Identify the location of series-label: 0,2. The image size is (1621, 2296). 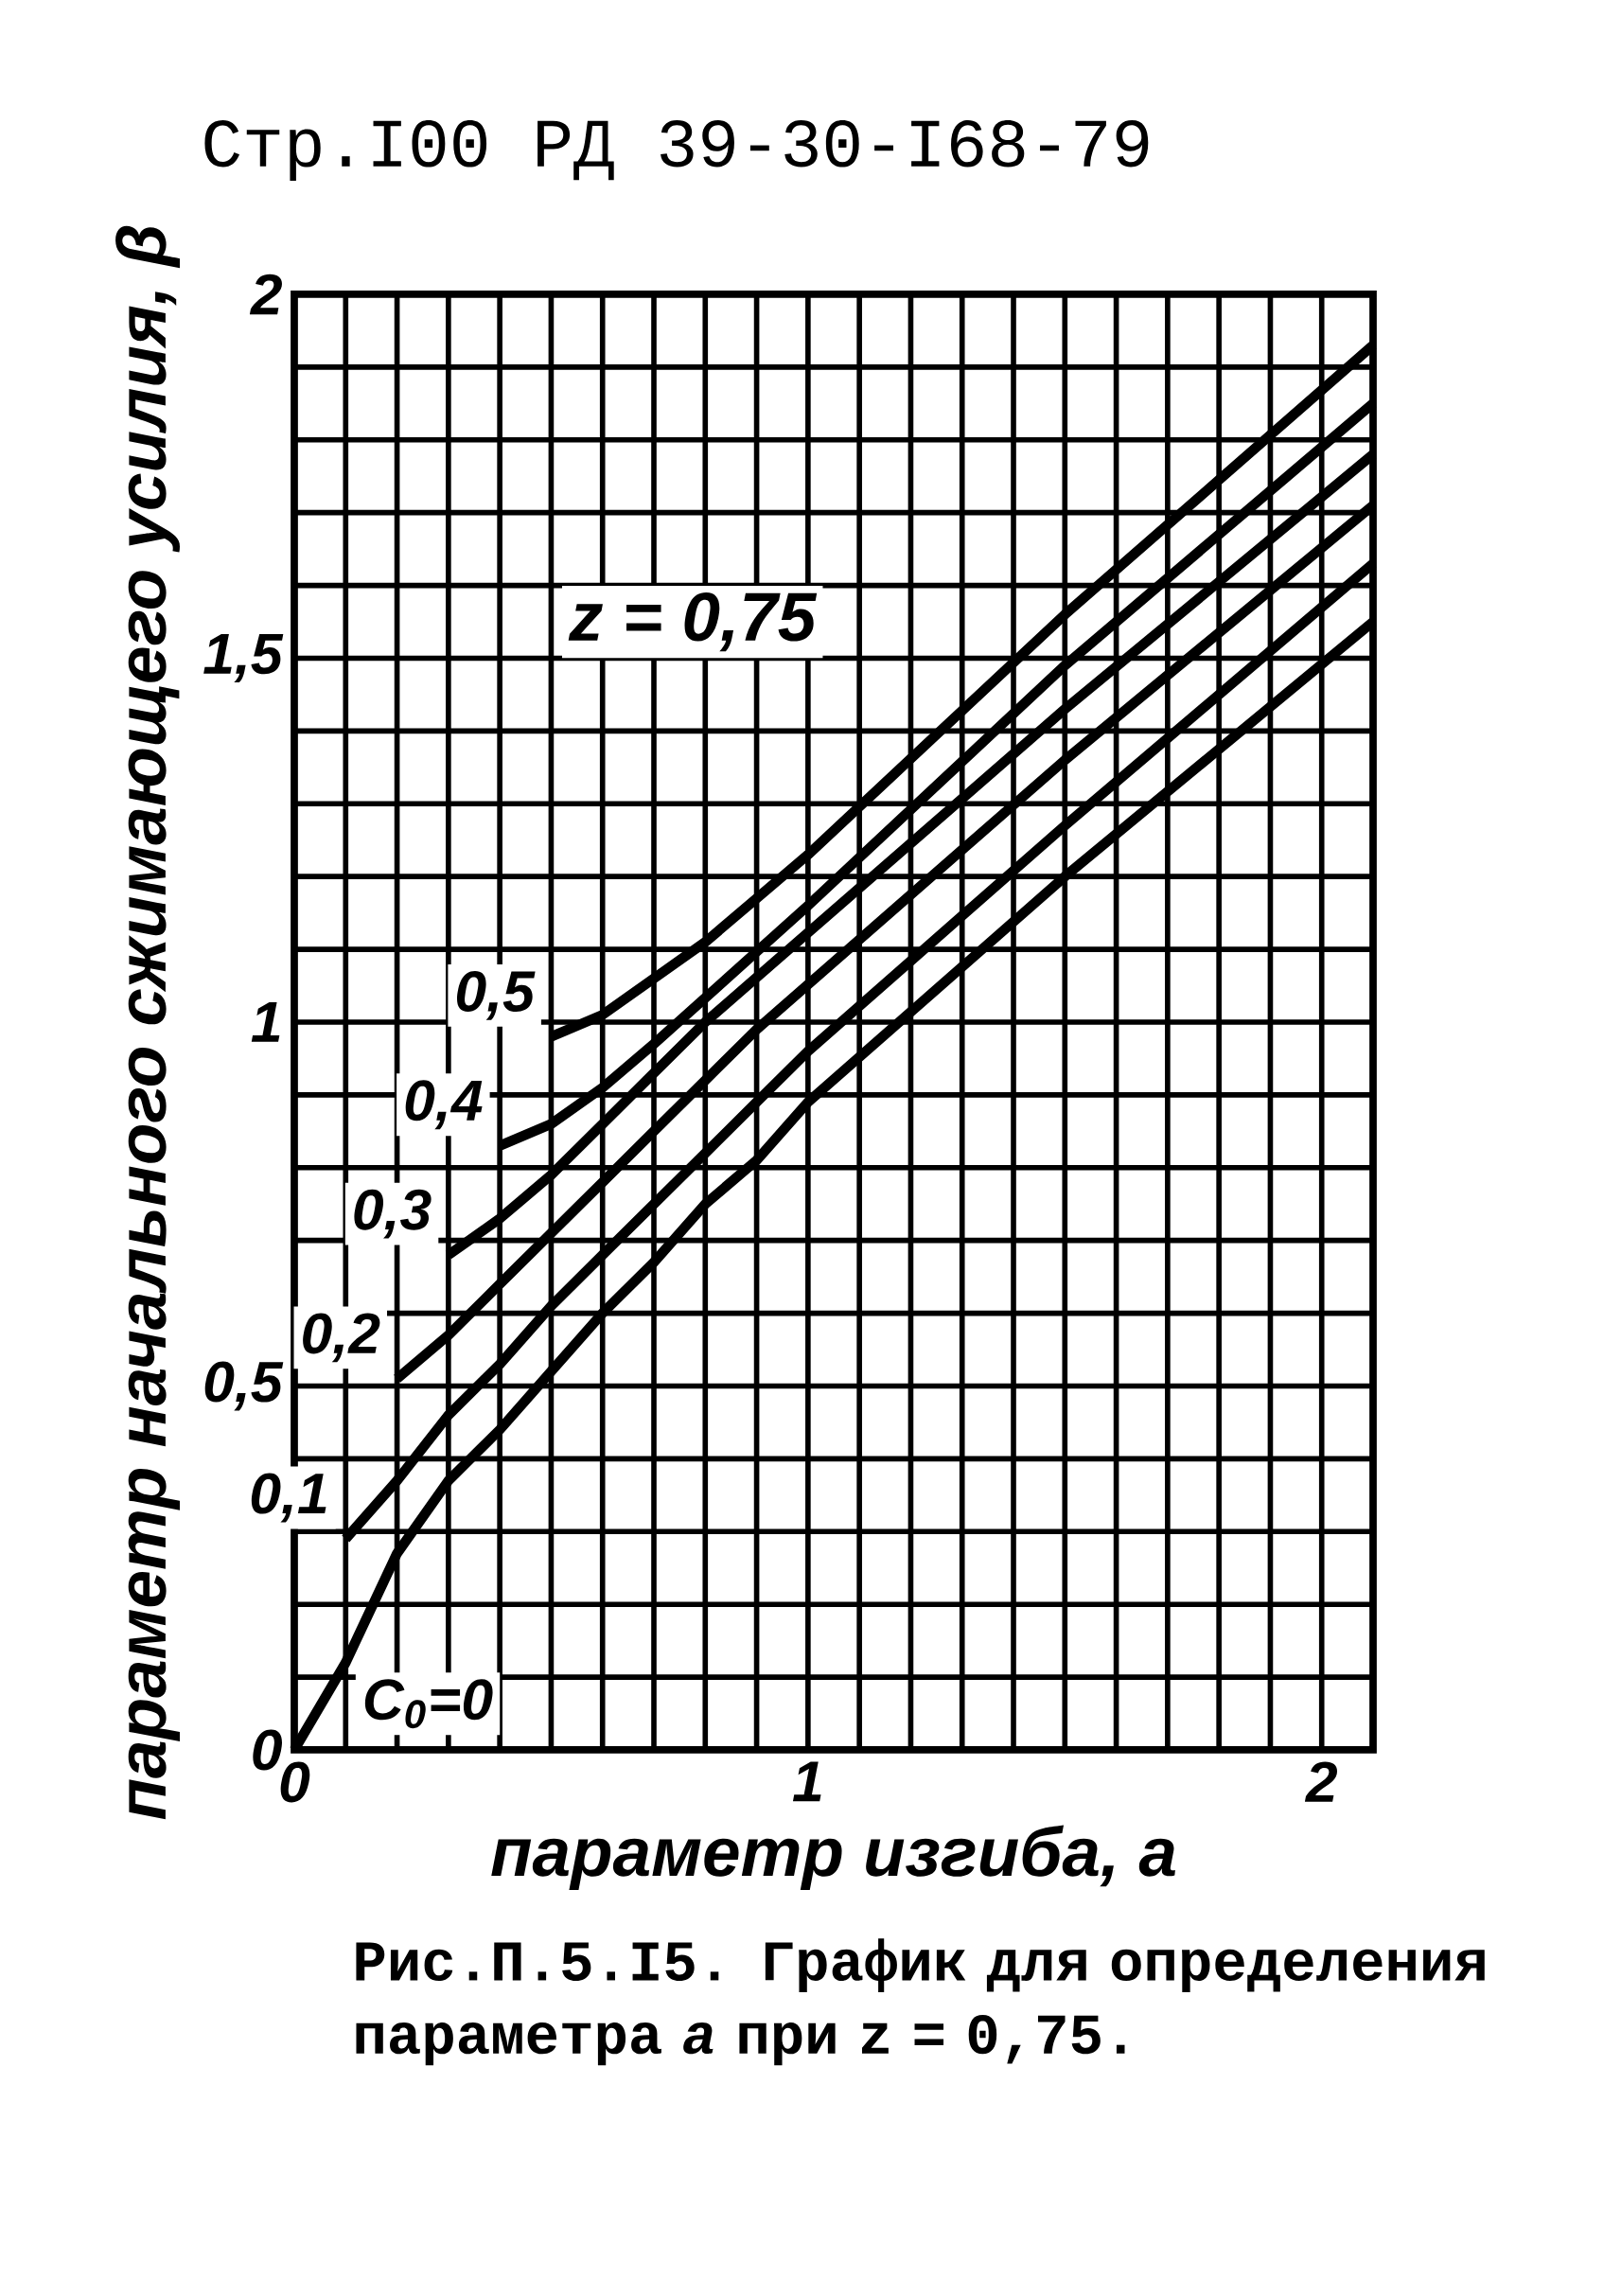
(341, 1338).